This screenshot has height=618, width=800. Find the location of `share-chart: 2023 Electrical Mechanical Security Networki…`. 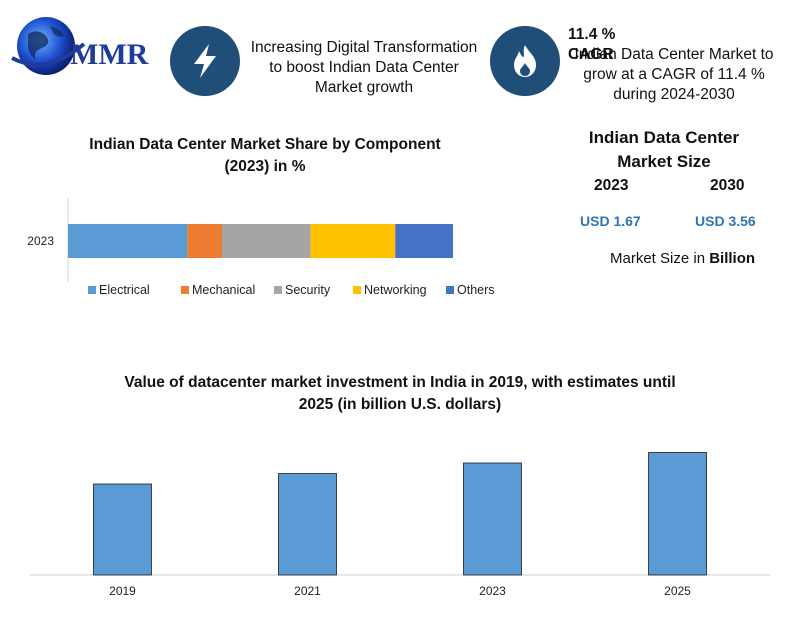

share-chart: 2023 Electrical Mechanical Security Networki… is located at coordinates (261, 247).